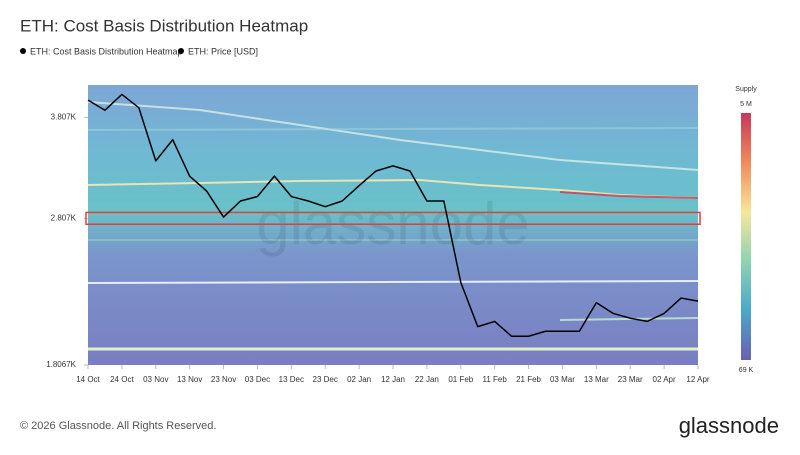 The height and width of the screenshot is (455, 800). I want to click on x-tick-label: 02 Apr, so click(664, 379).